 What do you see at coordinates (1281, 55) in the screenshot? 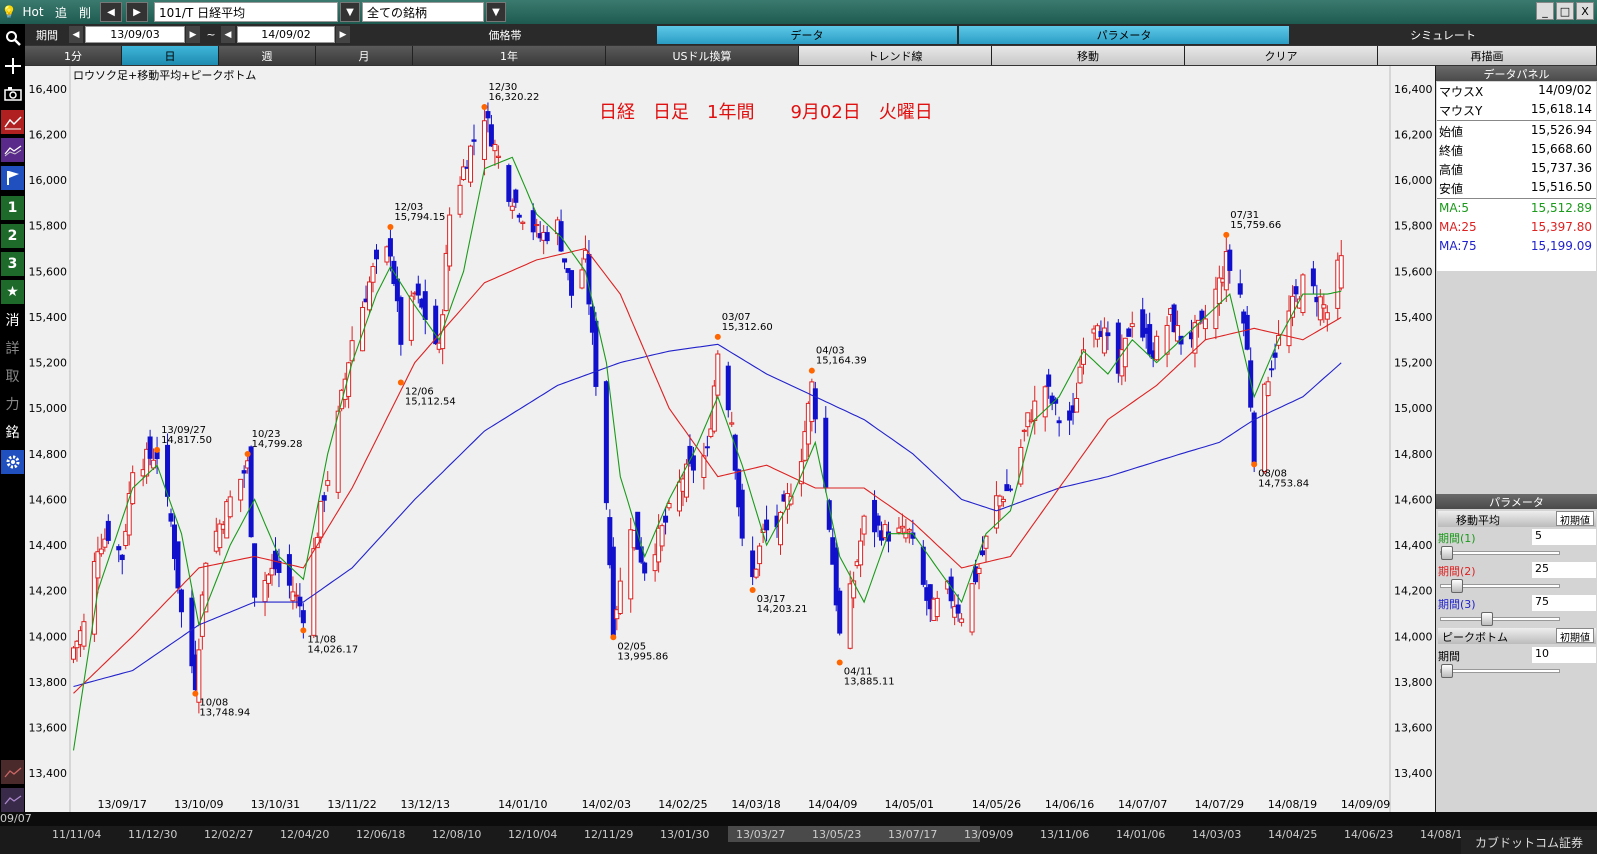
I see `clear-button: クリア` at bounding box center [1281, 55].